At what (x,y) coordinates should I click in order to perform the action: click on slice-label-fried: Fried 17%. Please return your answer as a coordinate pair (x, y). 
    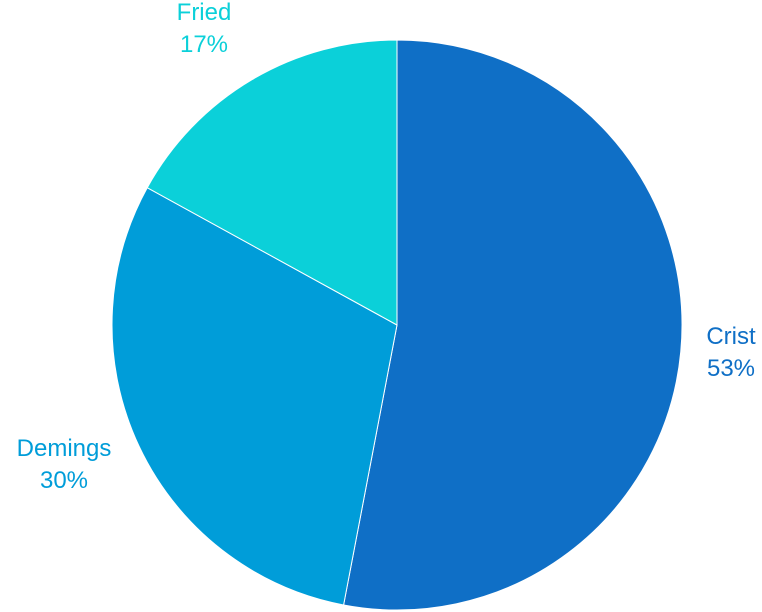
    Looking at the image, I should click on (204, 29).